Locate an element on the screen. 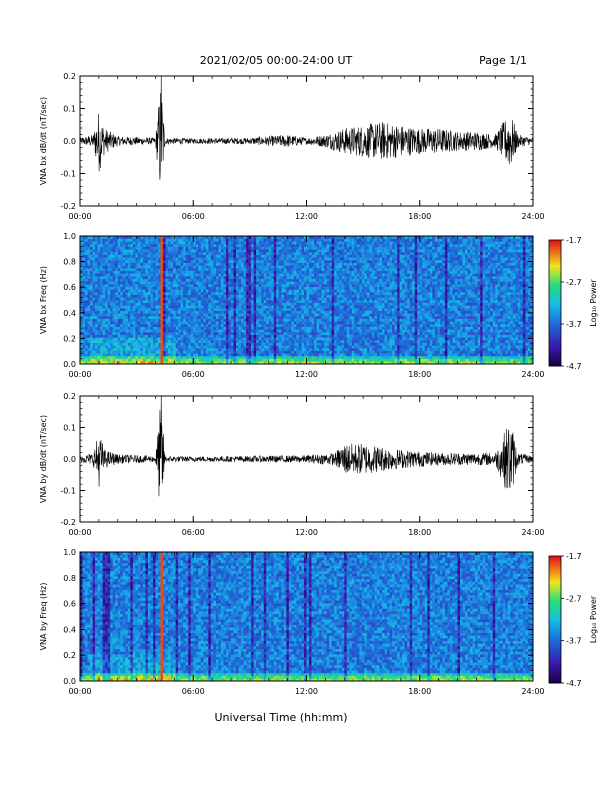 Image resolution: width=612 pixels, height=792 pixels. colorbar-tick-label: -1.7 is located at coordinates (574, 240).